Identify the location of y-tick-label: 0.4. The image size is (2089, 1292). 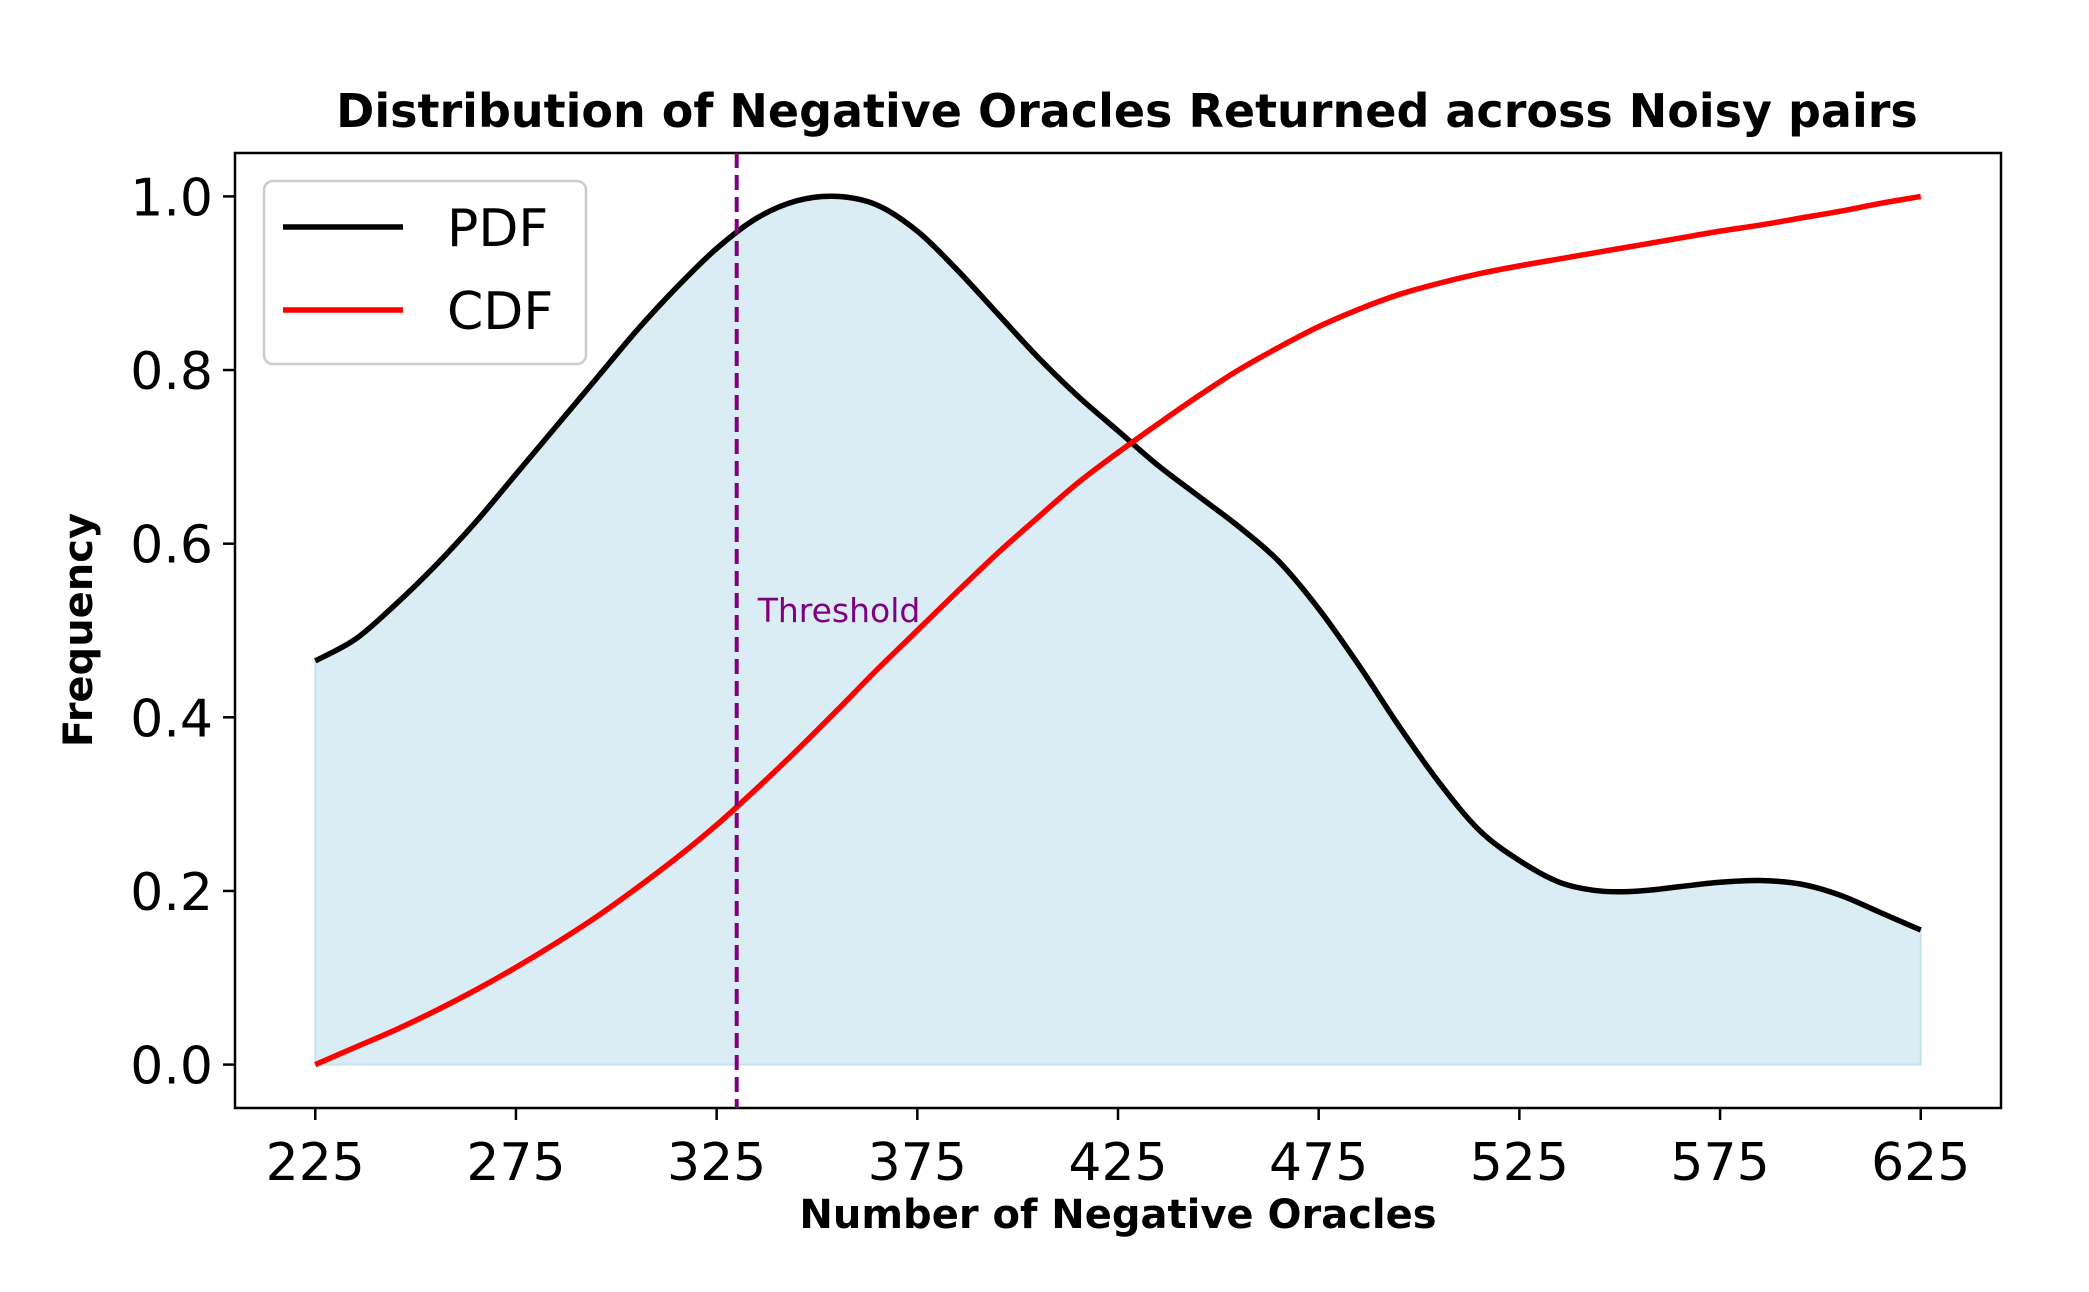
(171, 719).